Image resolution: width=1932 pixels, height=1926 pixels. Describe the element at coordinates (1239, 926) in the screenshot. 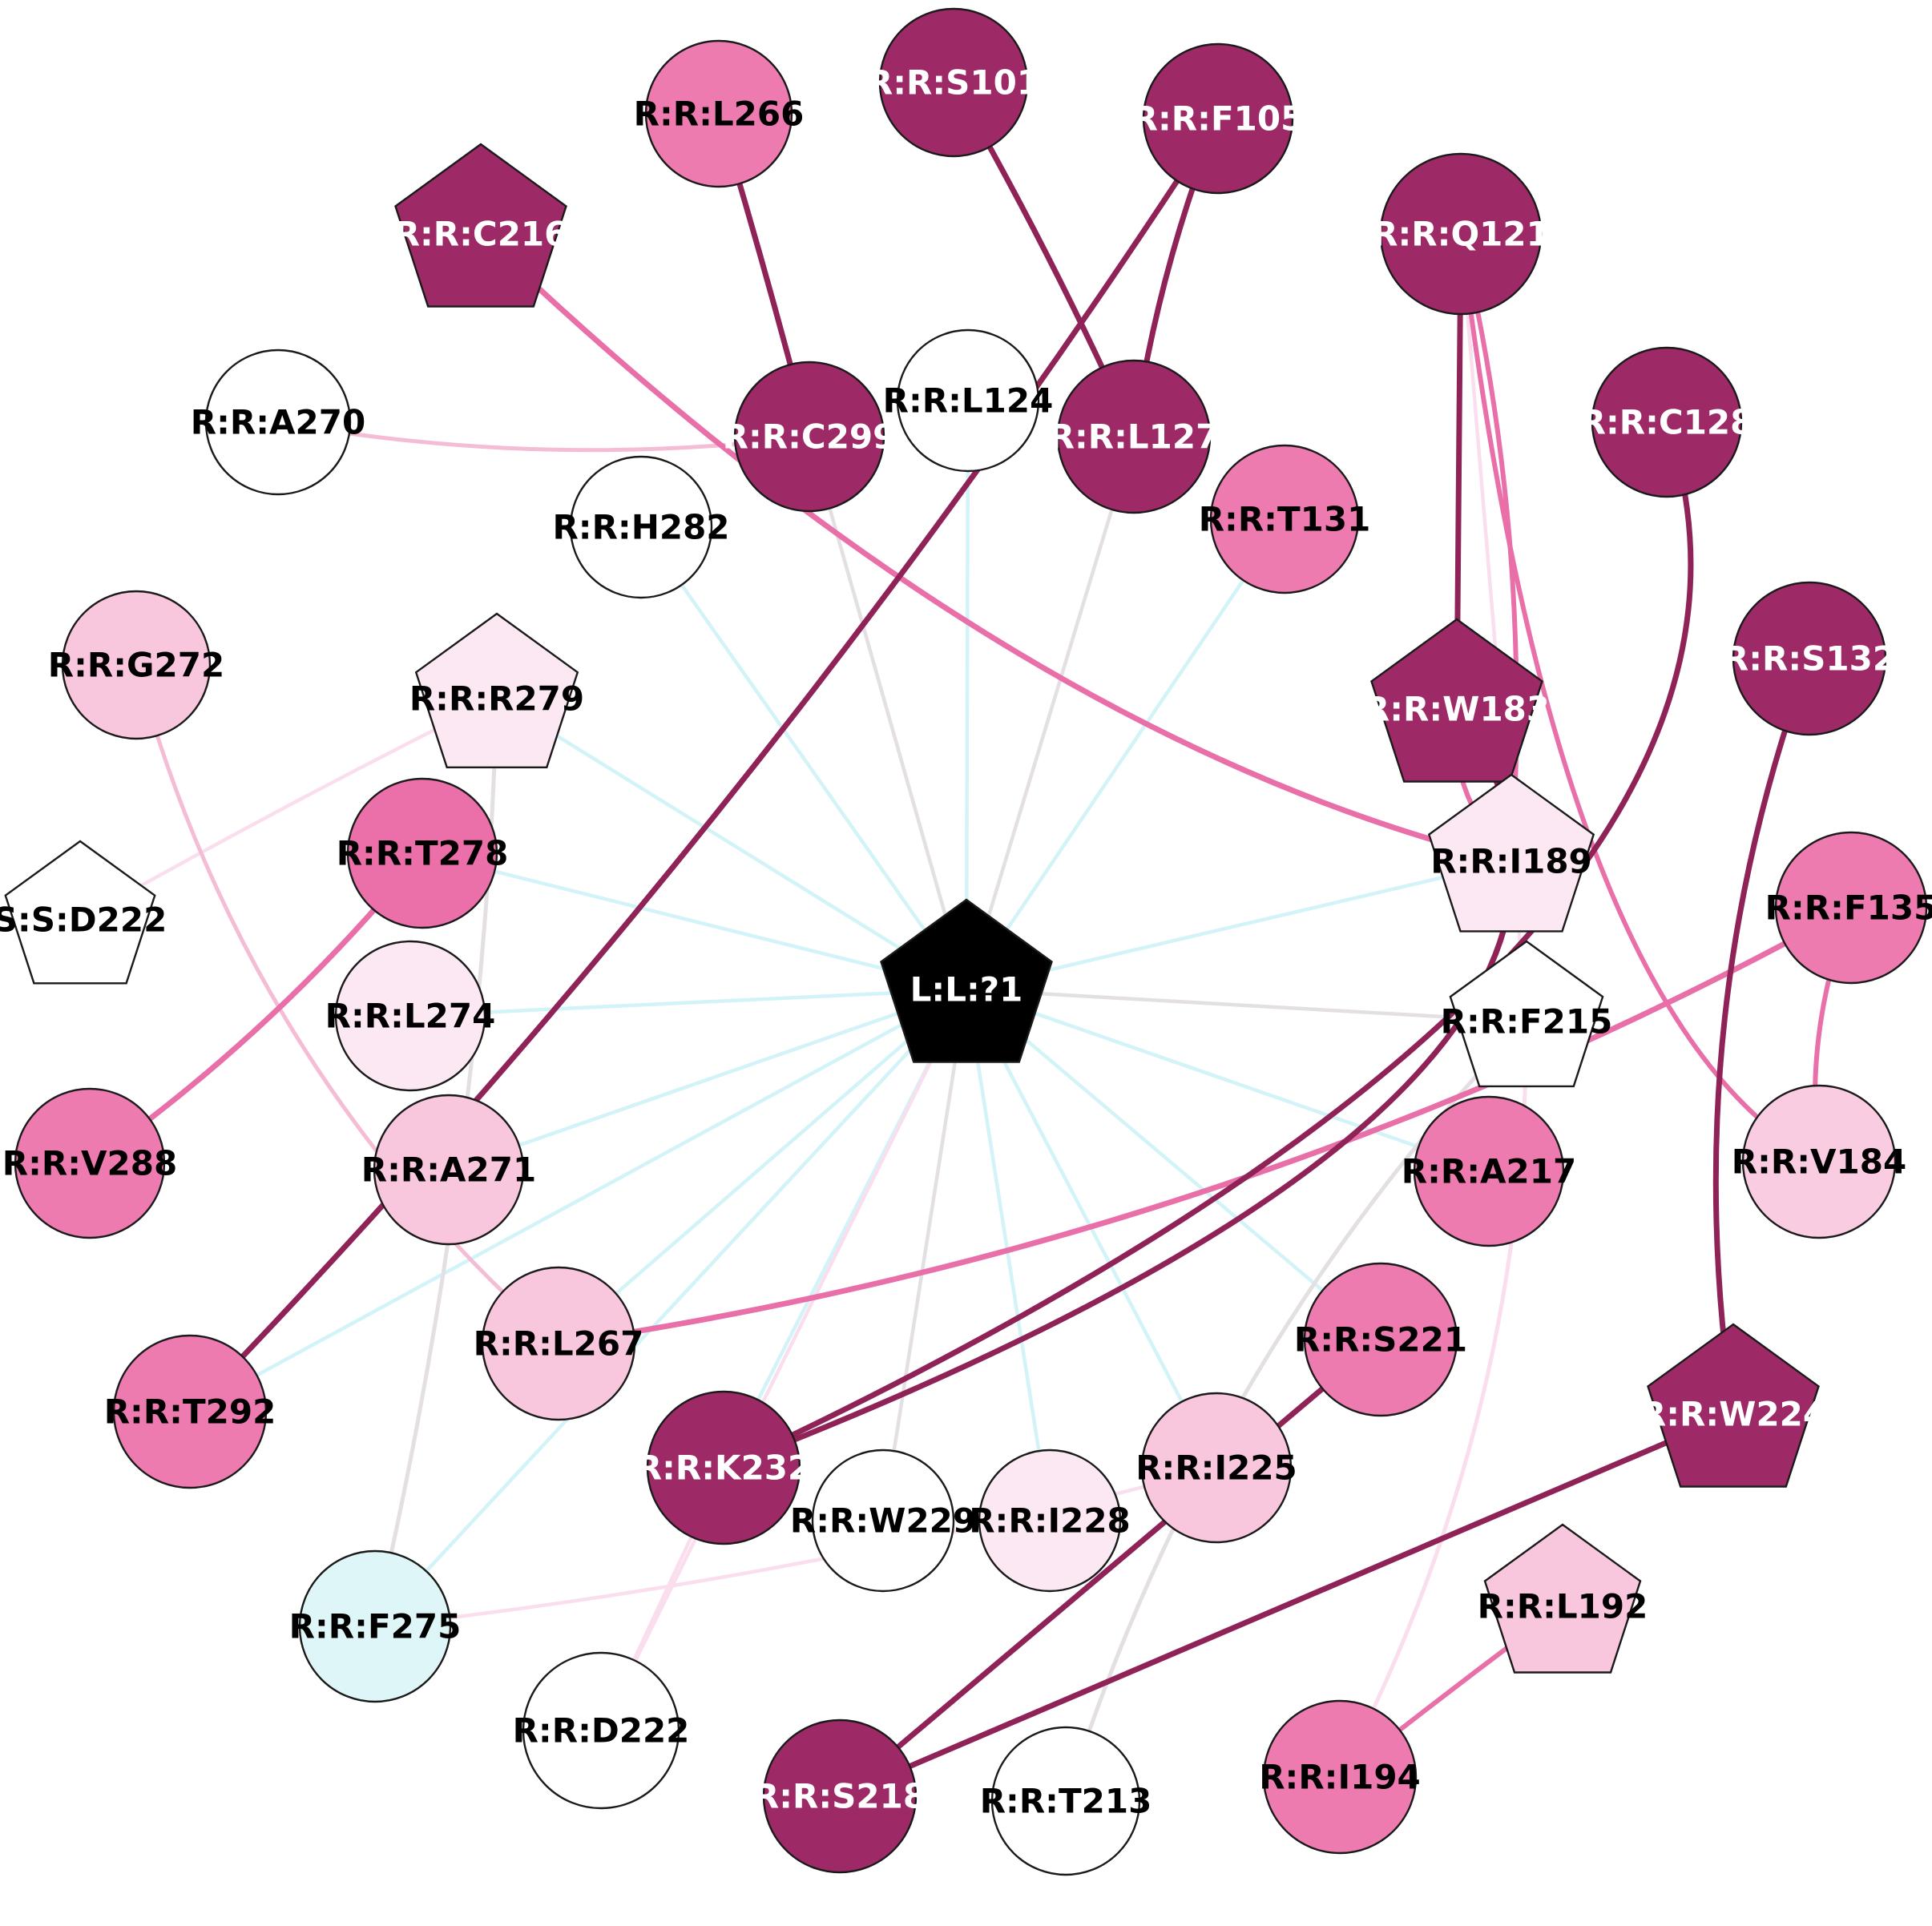

I see `spoke-center-I189` at that location.